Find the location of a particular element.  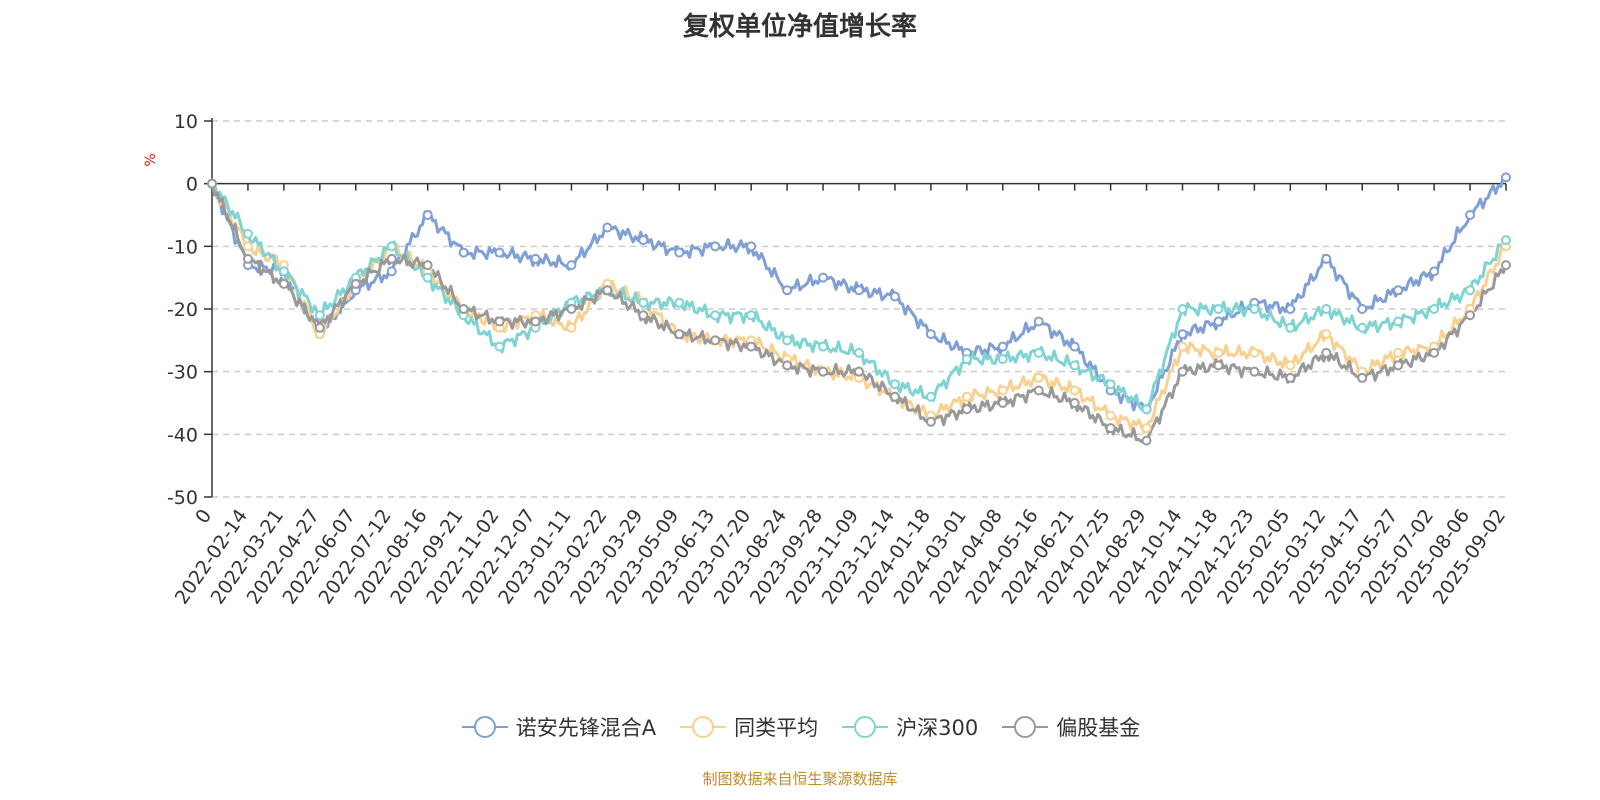

legend-label: 偏股基金 is located at coordinates (1098, 728).